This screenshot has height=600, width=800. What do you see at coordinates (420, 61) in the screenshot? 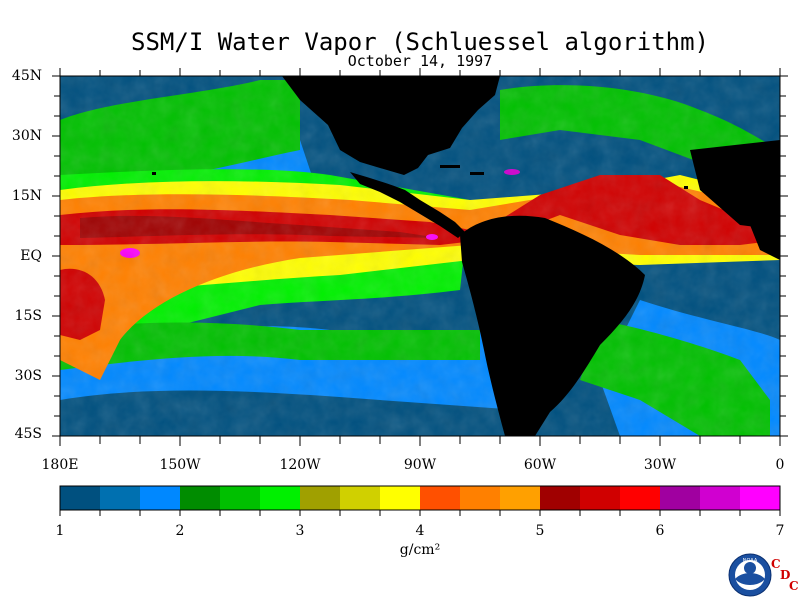
I see `map-date: October 14, 1997` at bounding box center [420, 61].